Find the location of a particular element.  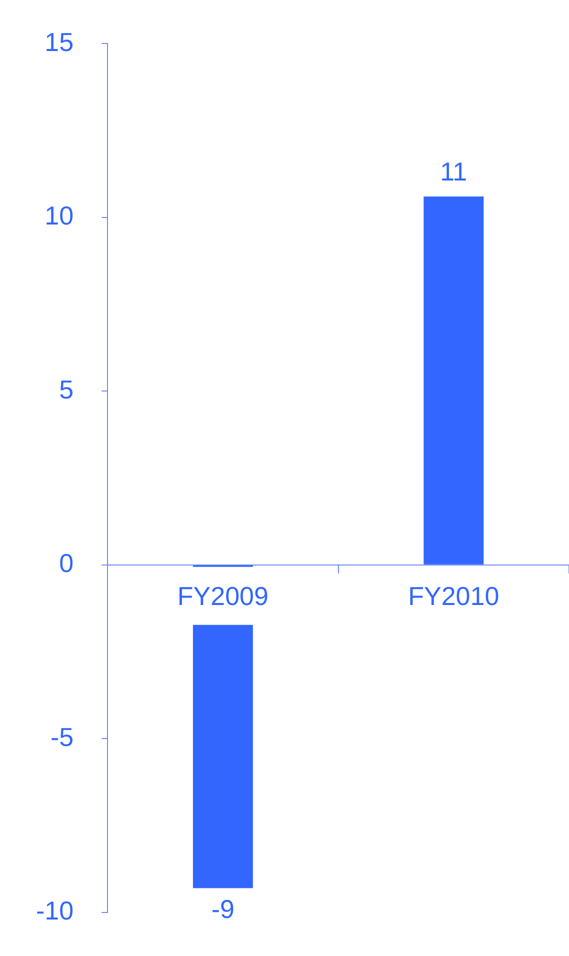

data-label: -9 is located at coordinates (222, 909).